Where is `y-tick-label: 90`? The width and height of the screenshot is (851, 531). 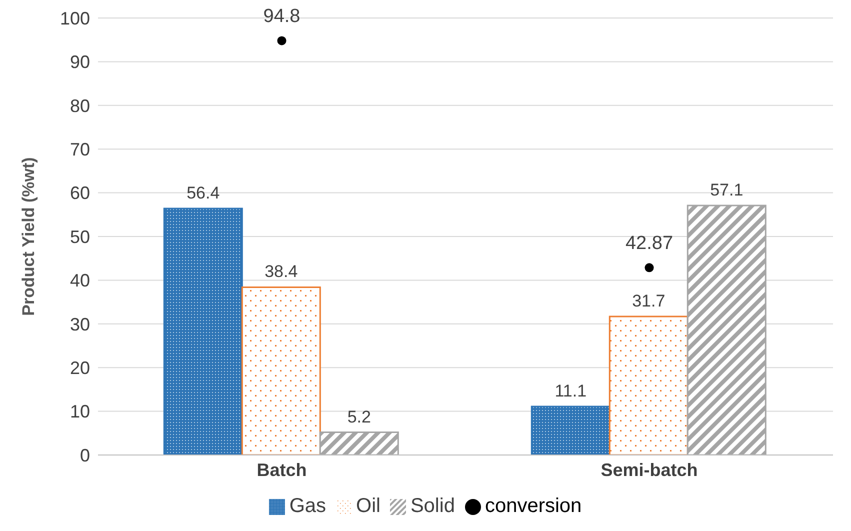
y-tick-label: 90 is located at coordinates (80, 62).